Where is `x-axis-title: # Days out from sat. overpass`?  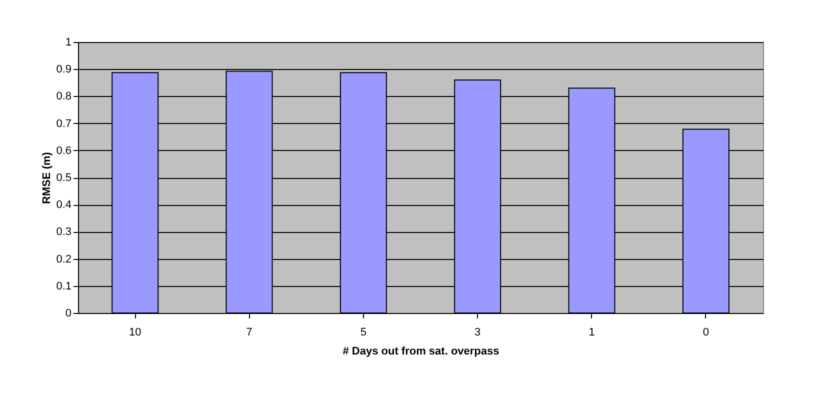
x-axis-title: # Days out from sat. overpass is located at coordinates (421, 352).